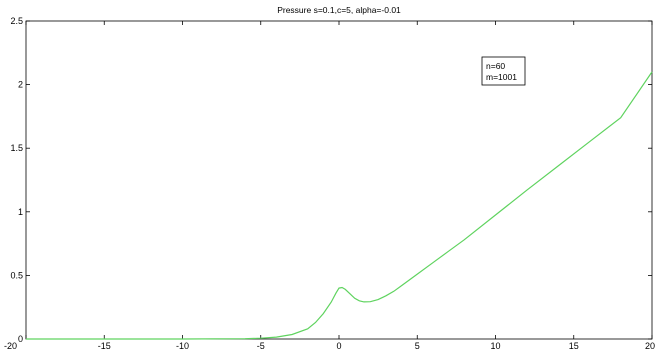  What do you see at coordinates (20, 339) in the screenshot?
I see `y-tick-label: 0` at bounding box center [20, 339].